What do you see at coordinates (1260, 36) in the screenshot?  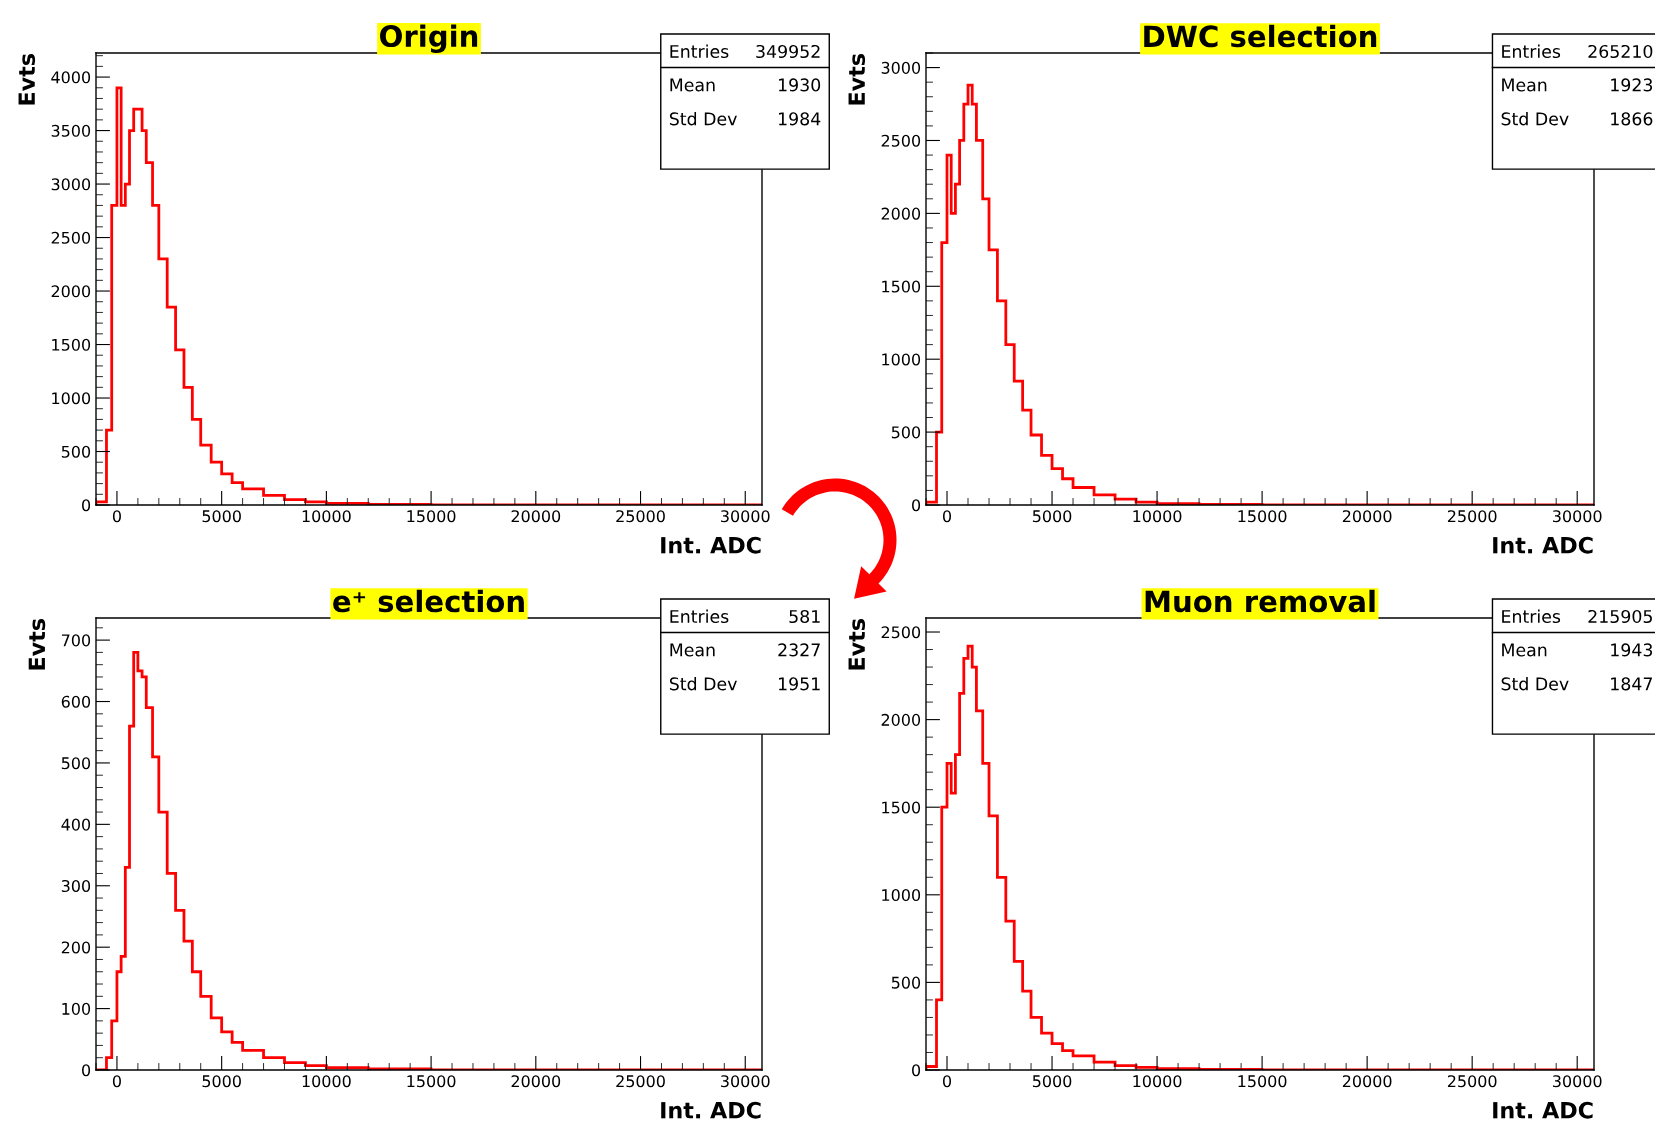 I see `chart-title: DWC selection` at bounding box center [1260, 36].